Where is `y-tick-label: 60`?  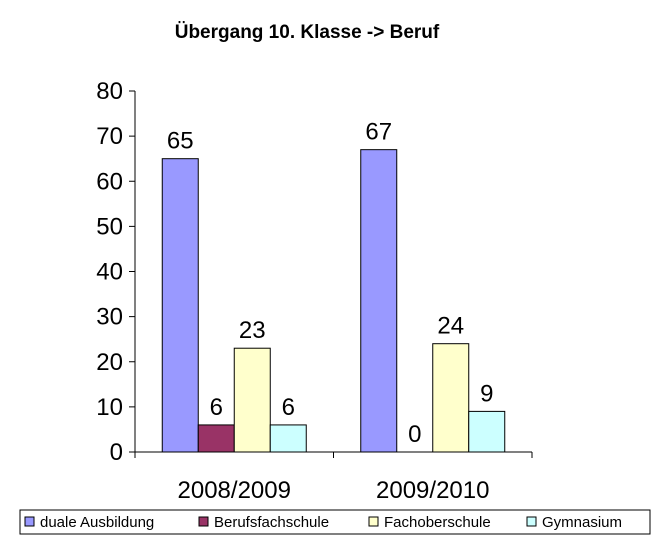 y-tick-label: 60 is located at coordinates (109, 181).